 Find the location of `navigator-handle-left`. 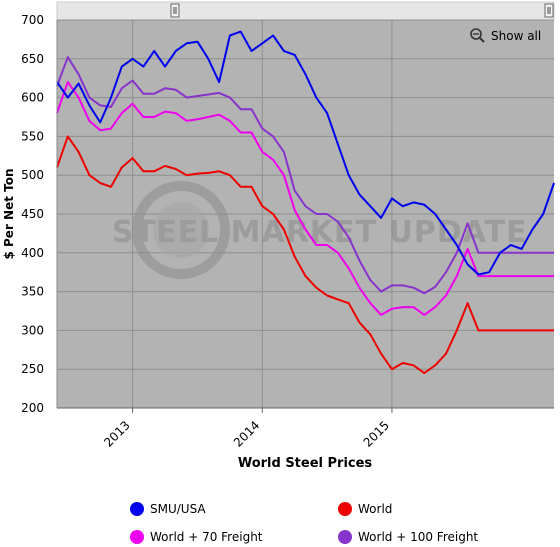

navigator-handle-left is located at coordinates (175, 10).